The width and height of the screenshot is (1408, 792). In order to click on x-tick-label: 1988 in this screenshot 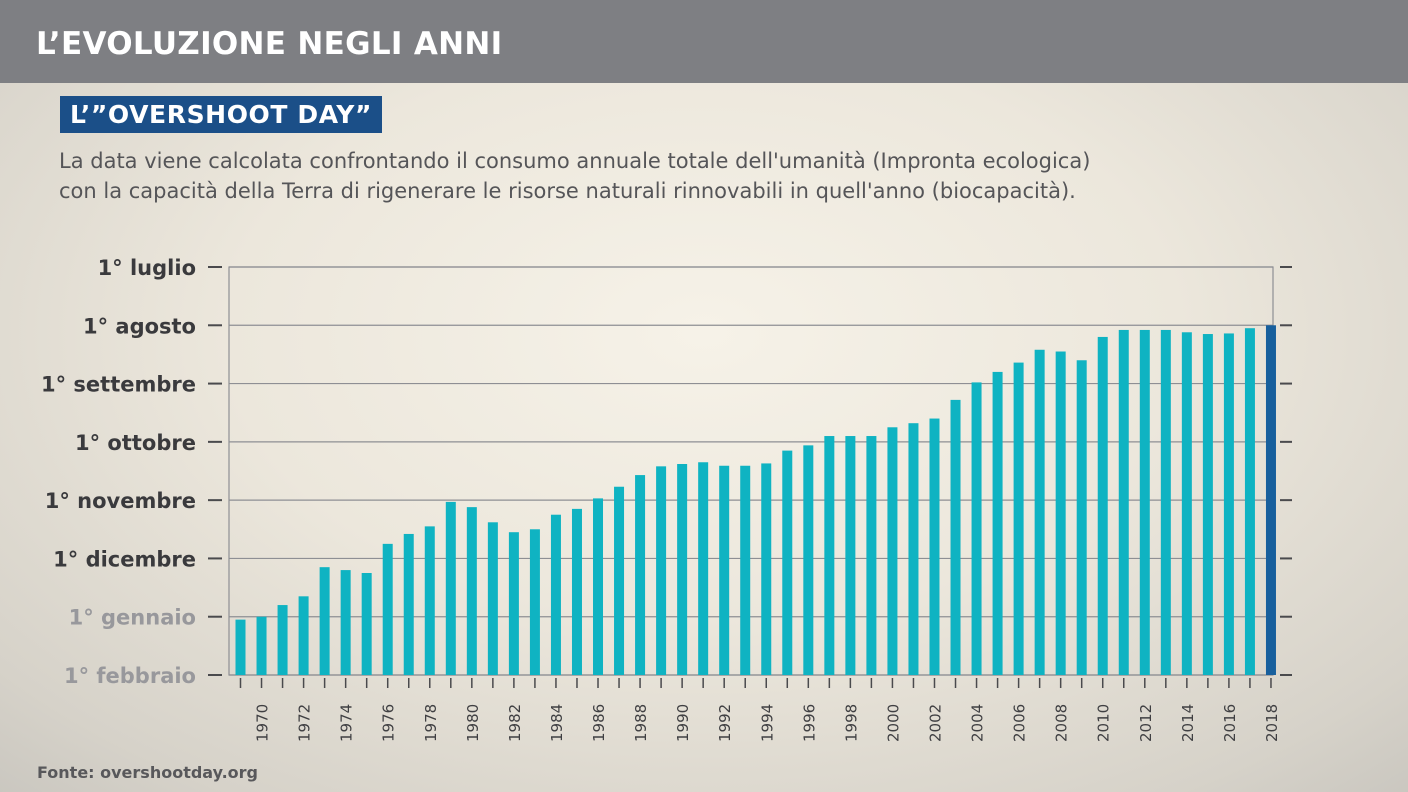, I will do `click(641, 723)`.